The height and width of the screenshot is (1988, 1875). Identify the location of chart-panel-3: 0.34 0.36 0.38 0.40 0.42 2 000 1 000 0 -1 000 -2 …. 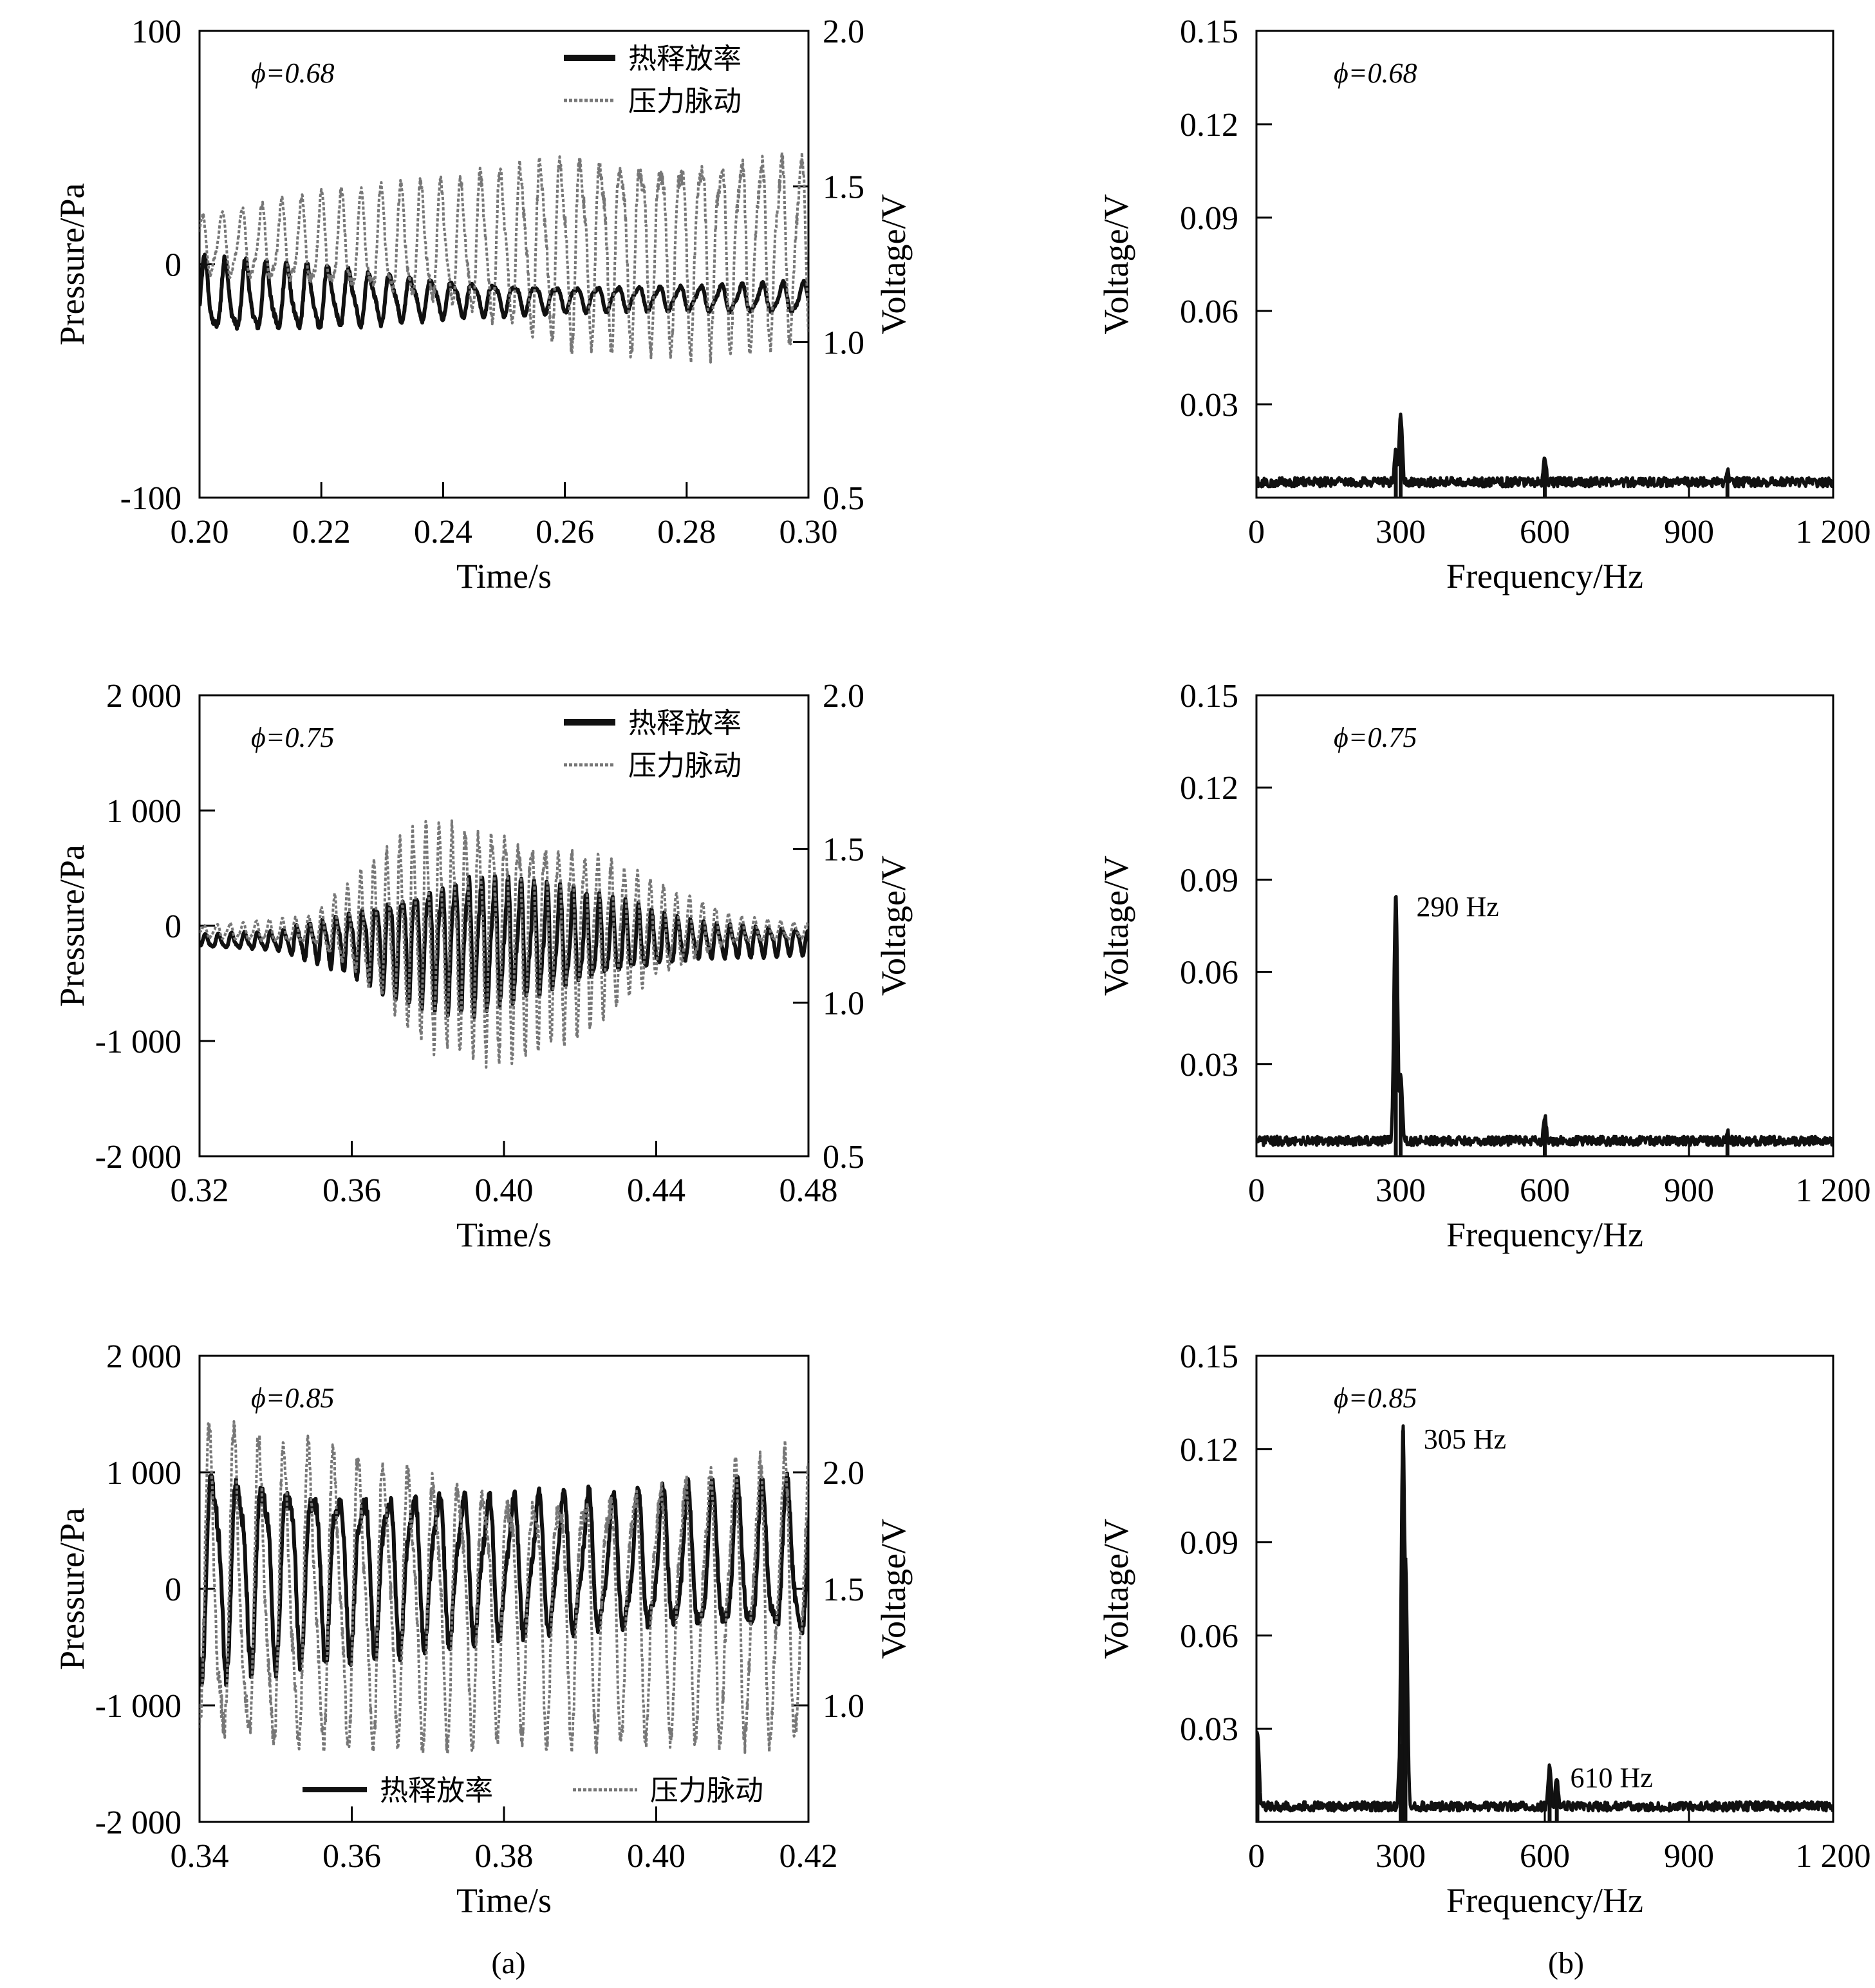
(483, 1629).